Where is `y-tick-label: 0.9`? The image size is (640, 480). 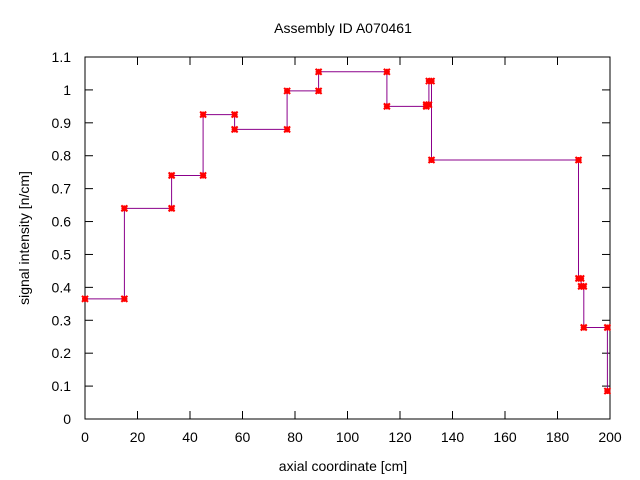
y-tick-label: 0.9 is located at coordinates (62, 123).